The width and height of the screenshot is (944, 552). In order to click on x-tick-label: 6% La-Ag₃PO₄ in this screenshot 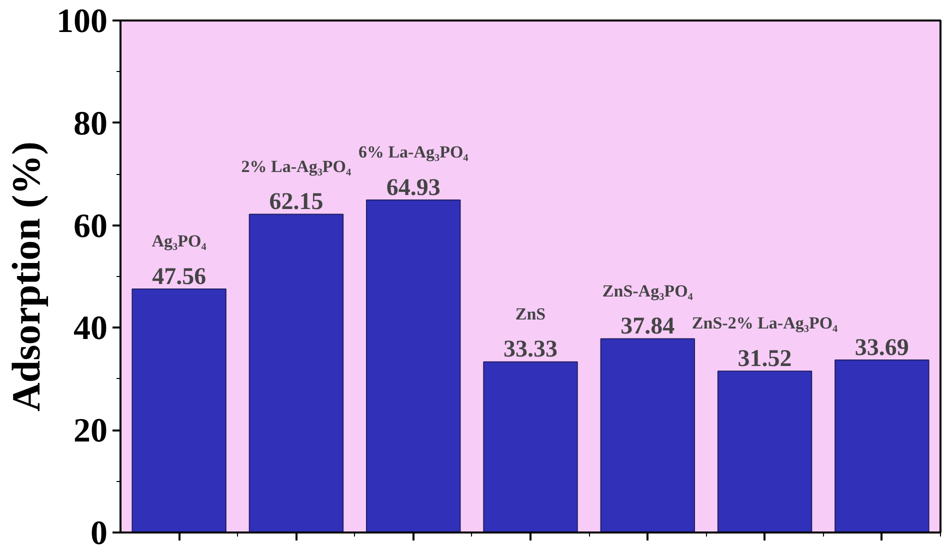, I will do `click(413, 152)`.